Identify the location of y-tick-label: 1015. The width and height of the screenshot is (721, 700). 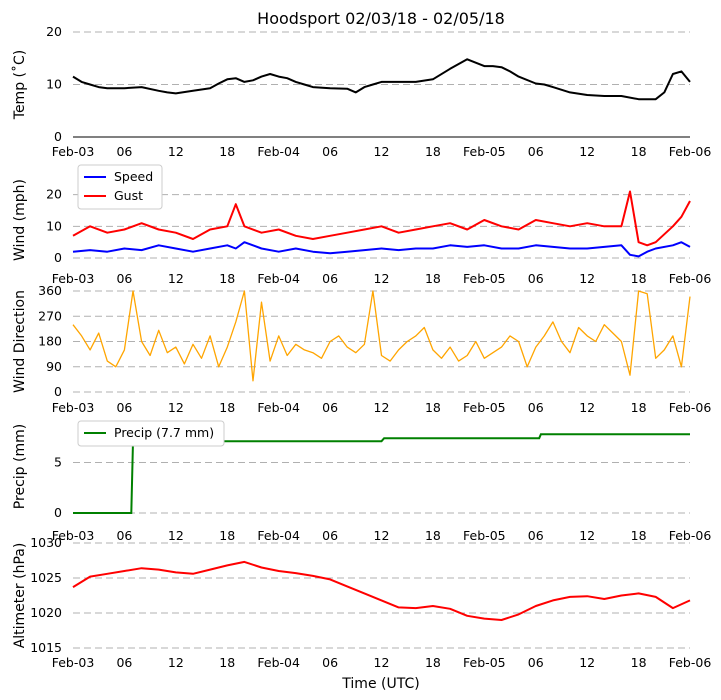
(46, 647).